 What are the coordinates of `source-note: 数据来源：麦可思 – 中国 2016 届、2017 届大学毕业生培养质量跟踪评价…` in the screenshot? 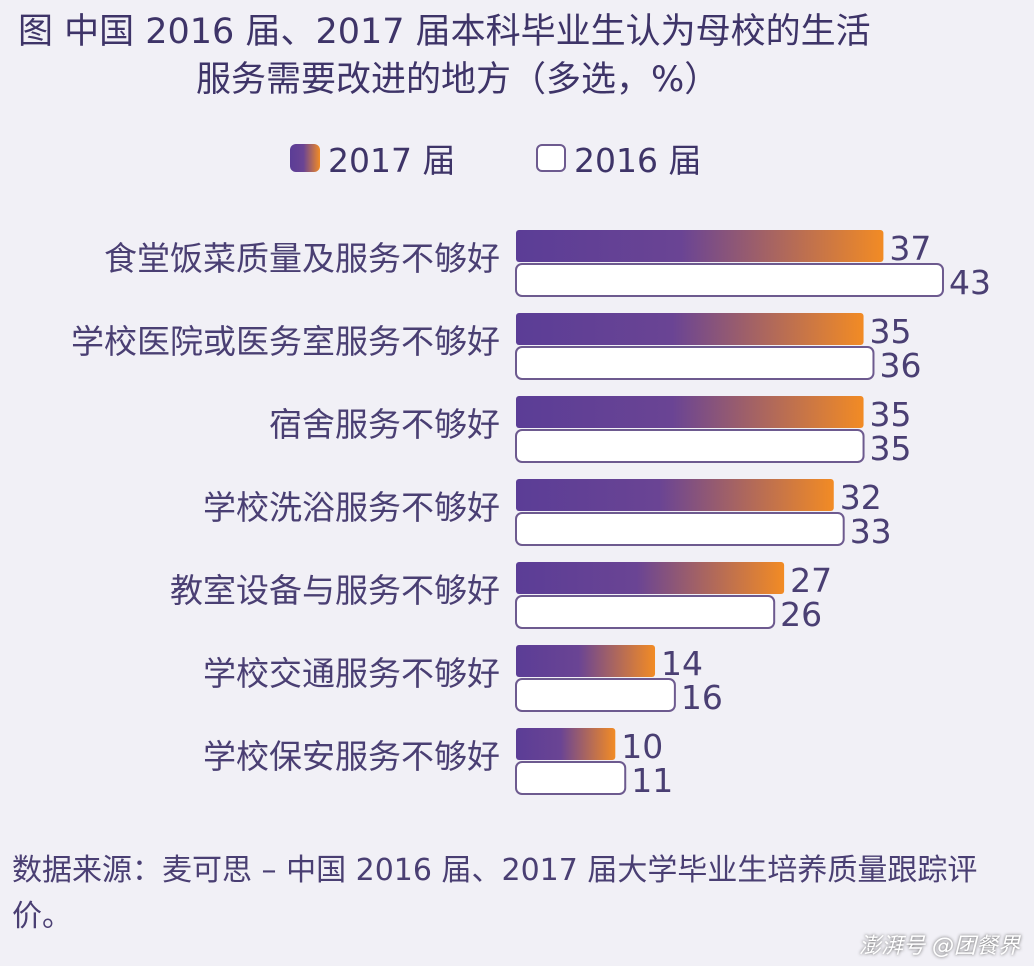 It's located at (507, 894).